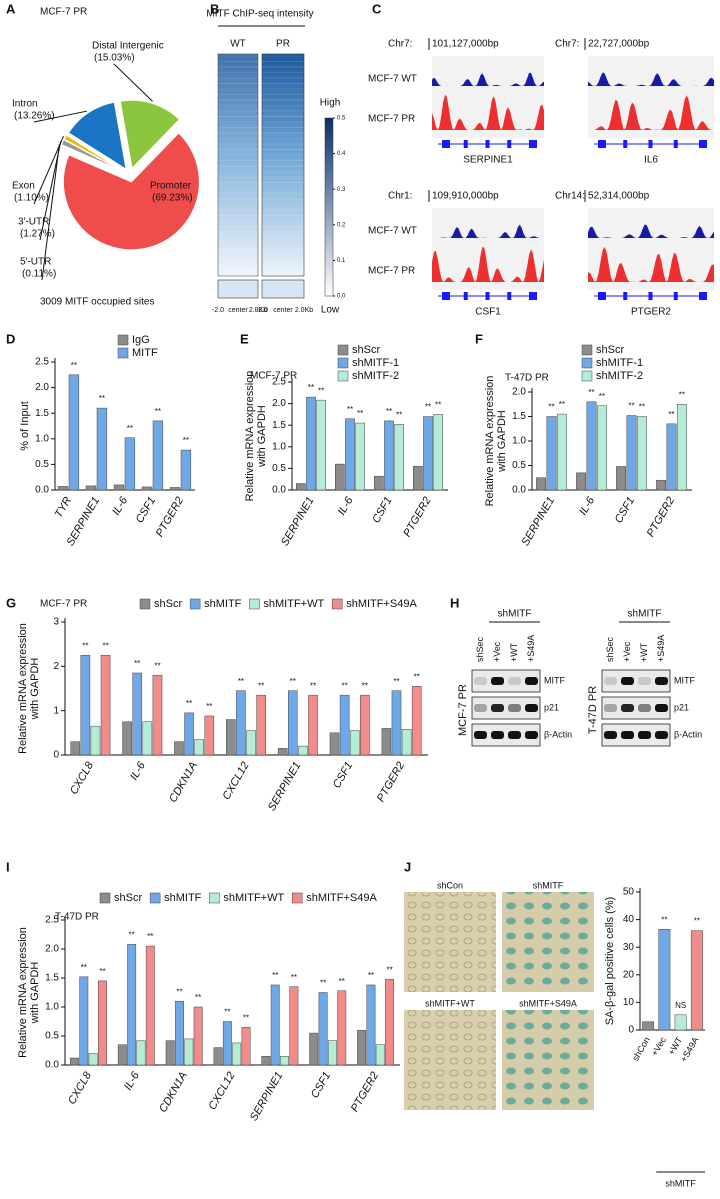 Image resolution: width=720 pixels, height=1199 pixels. What do you see at coordinates (250, 436) in the screenshot?
I see `y-axis-label: Relative mRNA expression` at bounding box center [250, 436].